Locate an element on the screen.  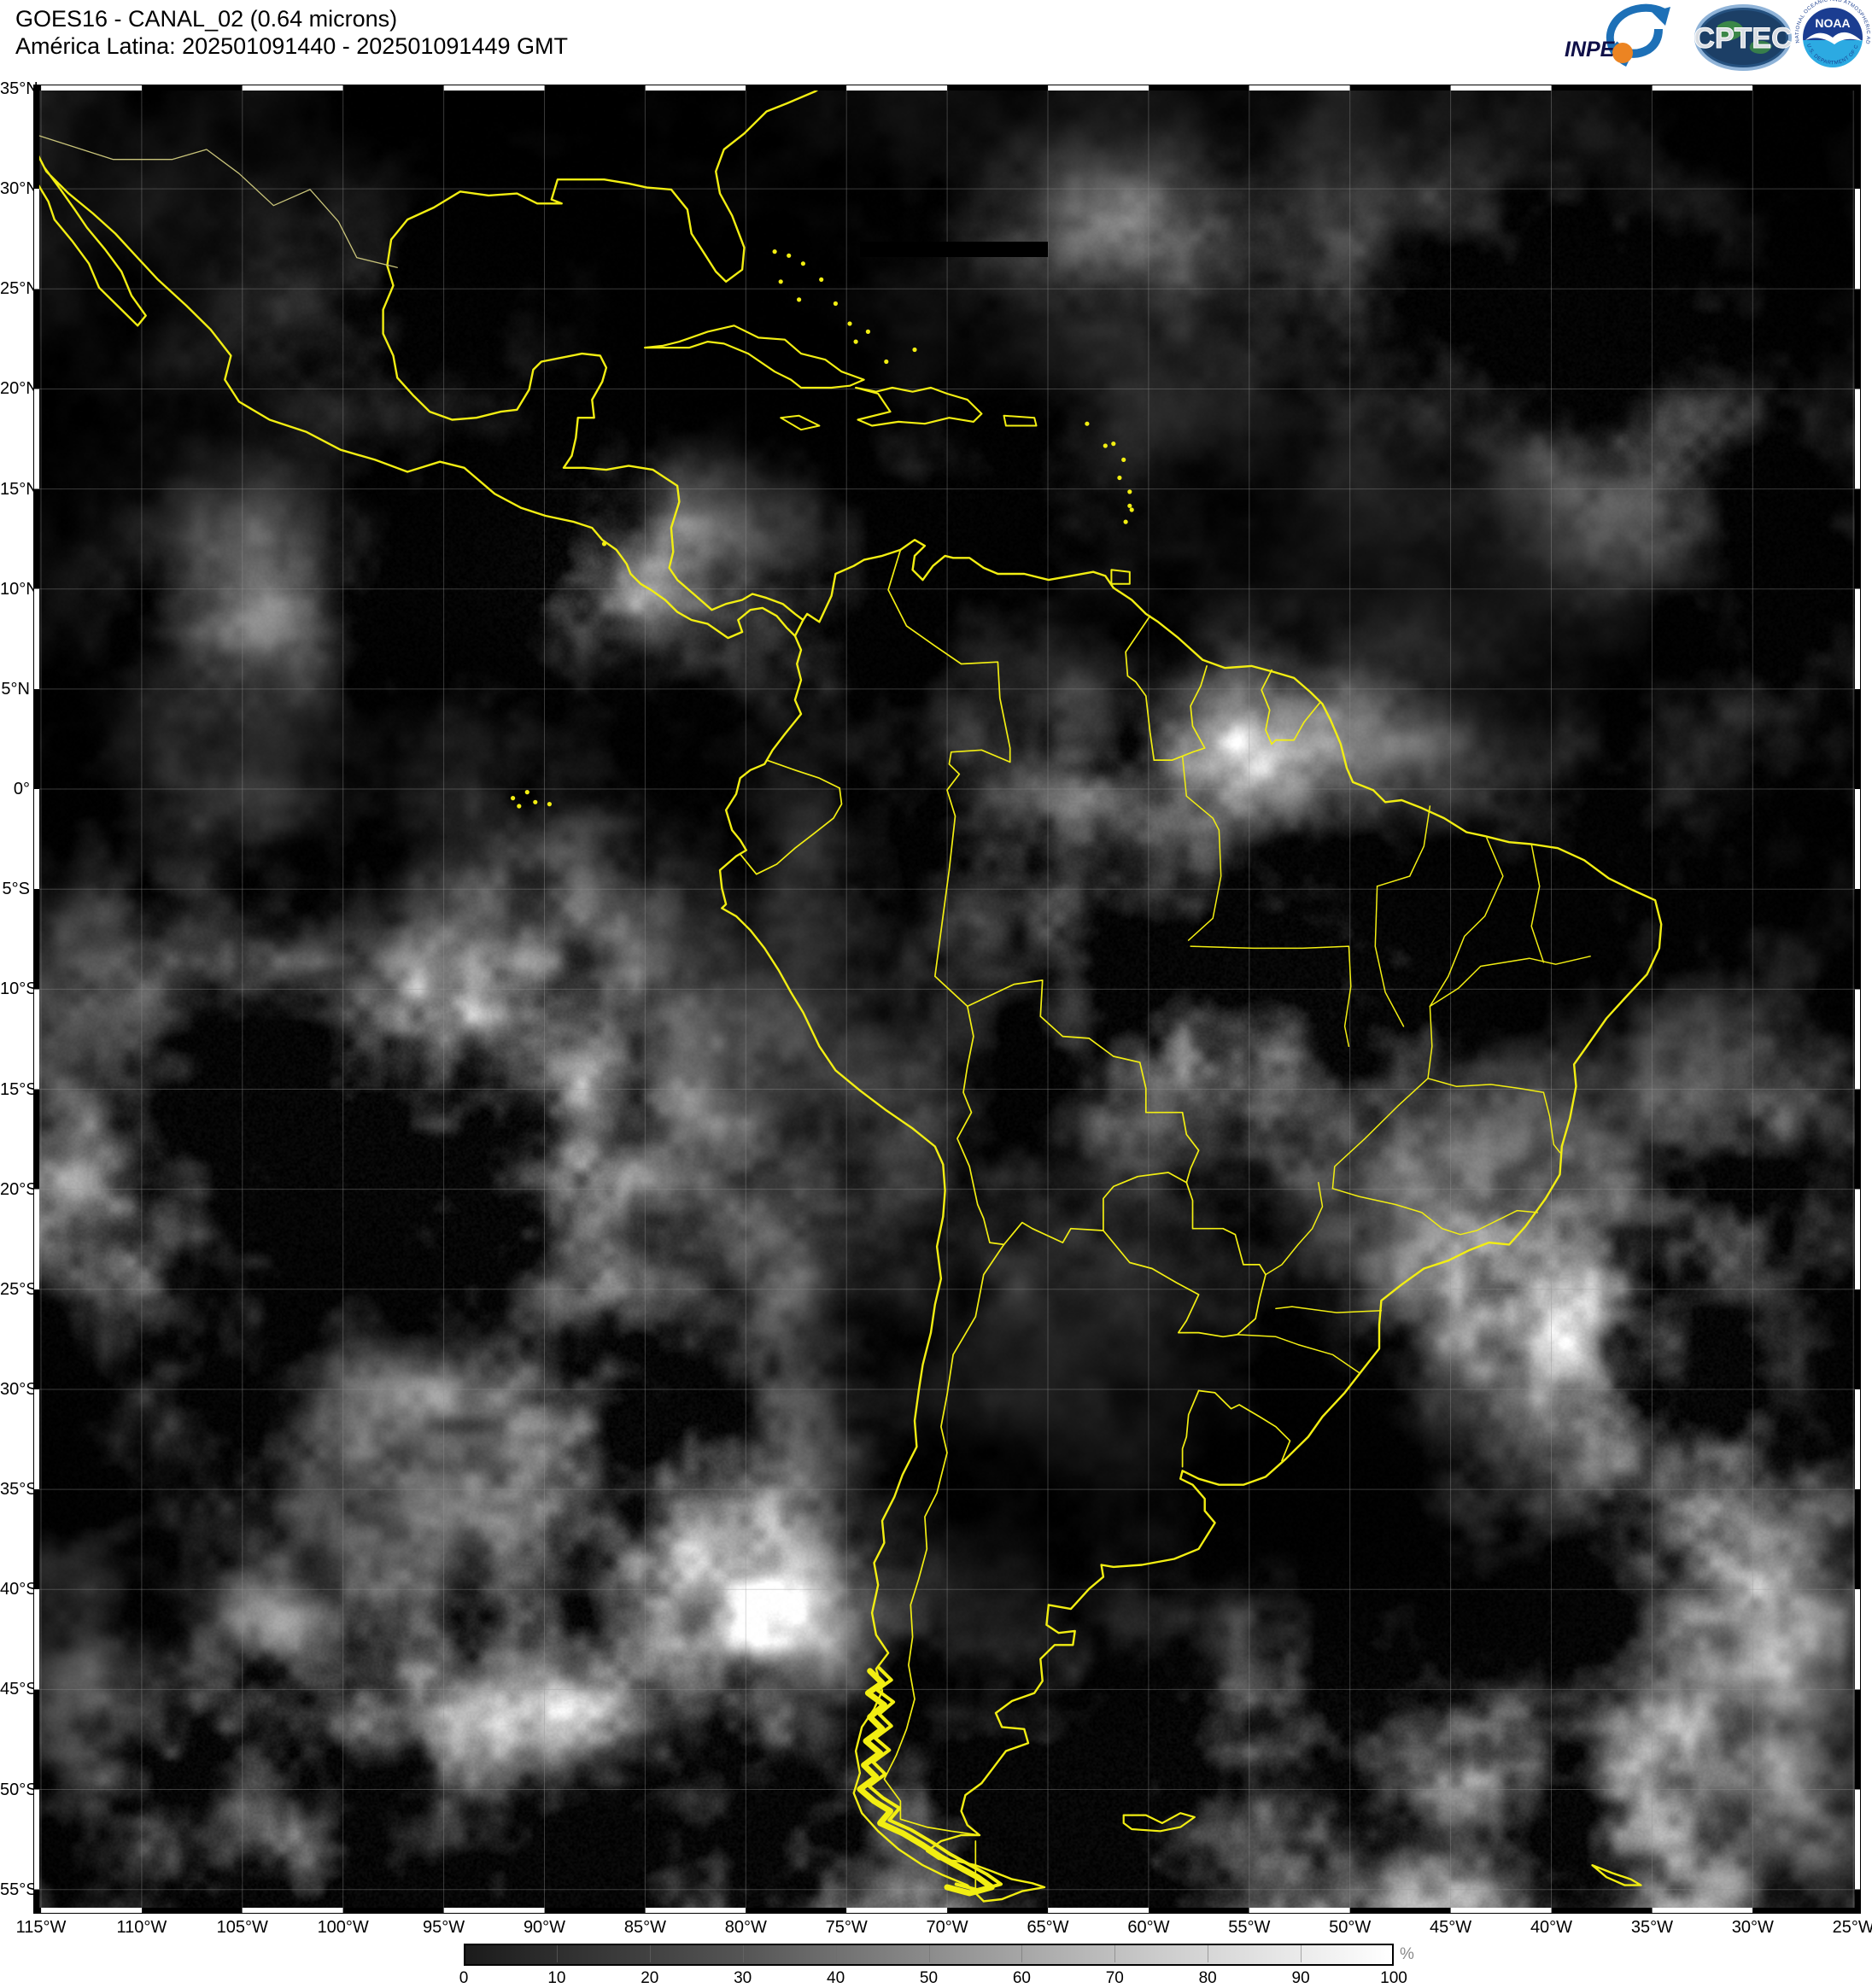
colorbar-tick-label: 30 is located at coordinates (743, 1978).